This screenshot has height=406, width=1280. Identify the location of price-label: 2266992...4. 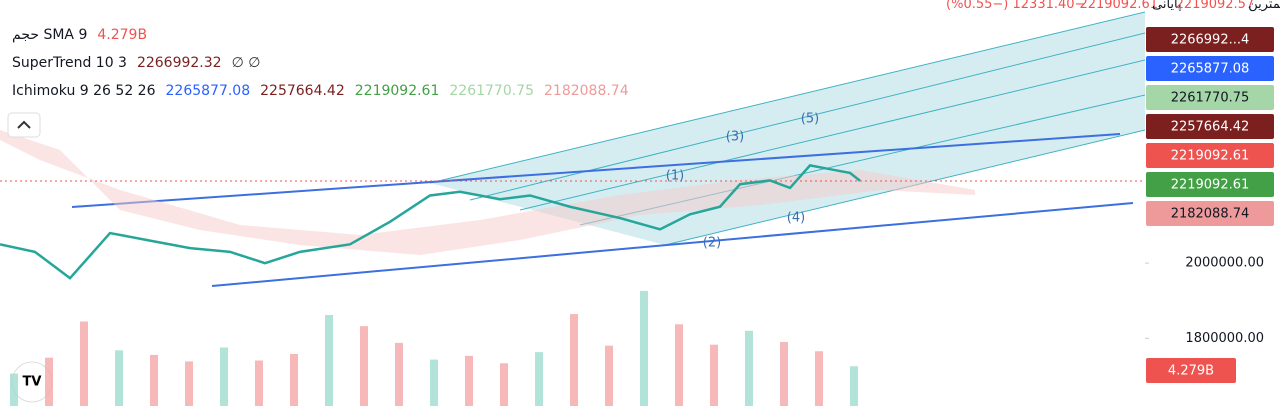
(1210, 39).